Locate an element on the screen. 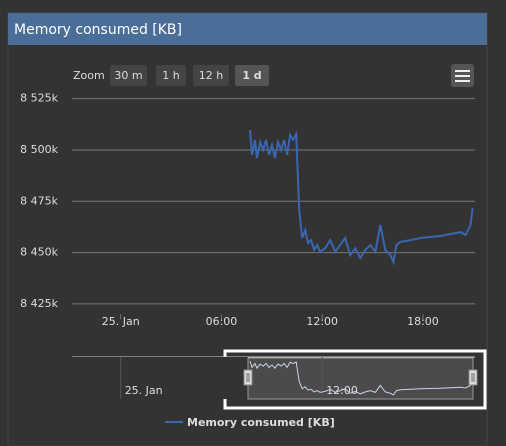  y-tick-label: 8 450k is located at coordinates (39, 252).